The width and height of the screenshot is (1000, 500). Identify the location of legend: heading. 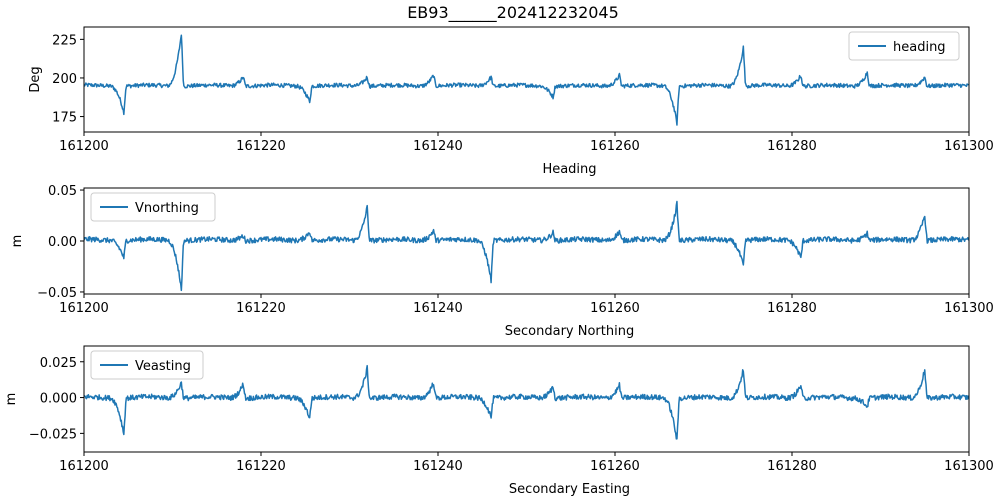
(904, 46).